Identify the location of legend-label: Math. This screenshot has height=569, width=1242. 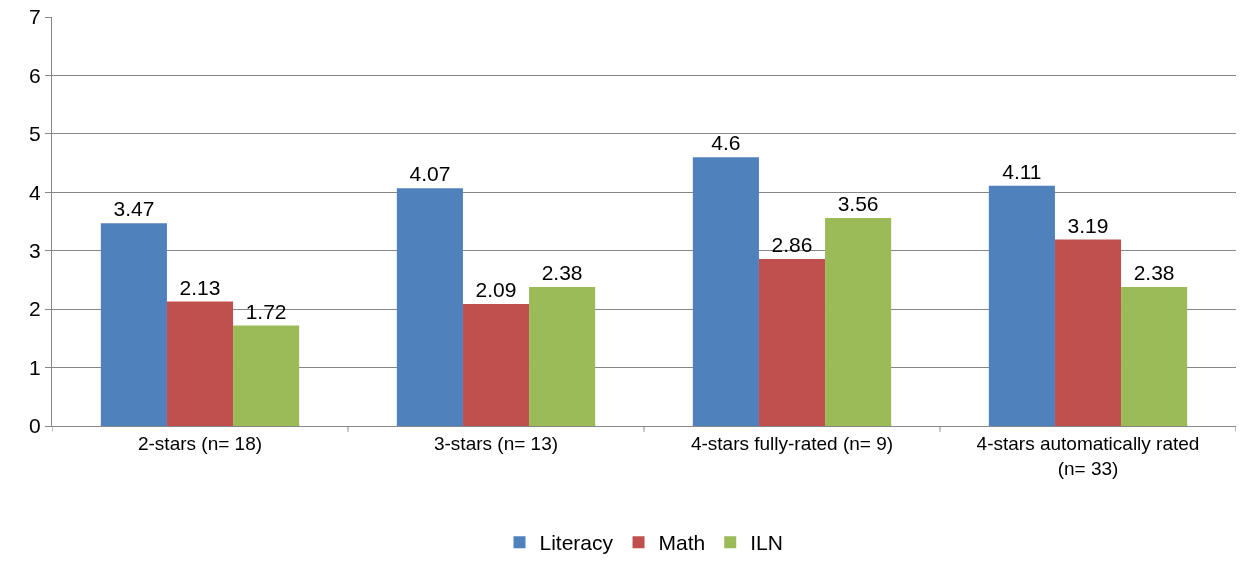
(682, 543).